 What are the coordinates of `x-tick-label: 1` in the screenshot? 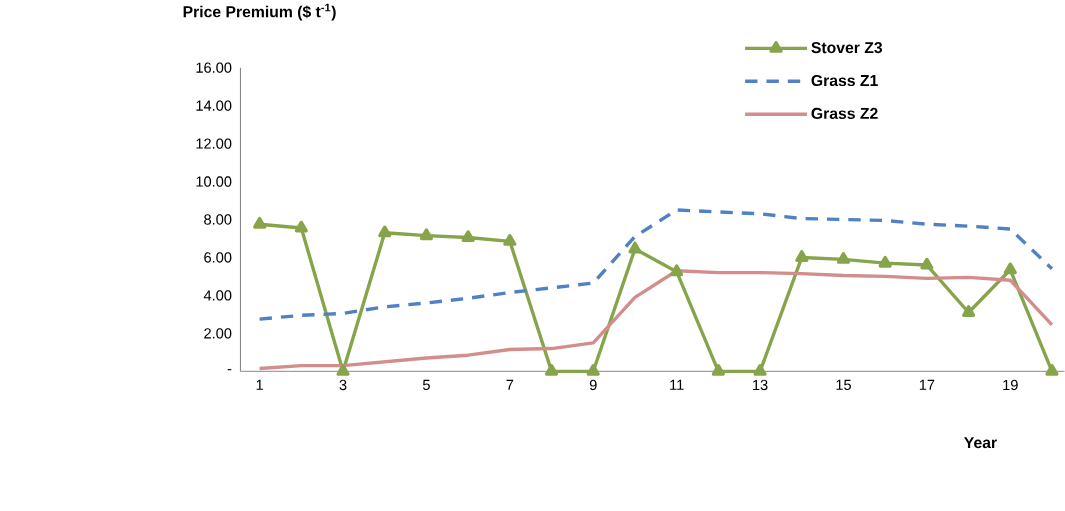 It's located at (259, 384).